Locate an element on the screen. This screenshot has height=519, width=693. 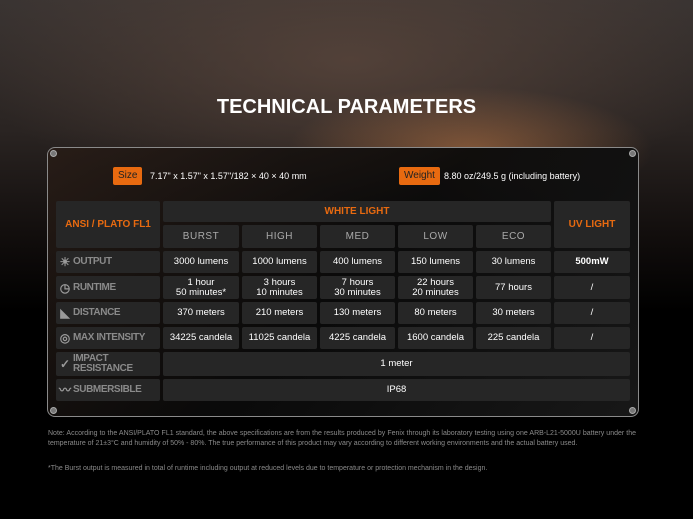
standard-header: ANSI / PLATO FL1 is located at coordinates (108, 224).